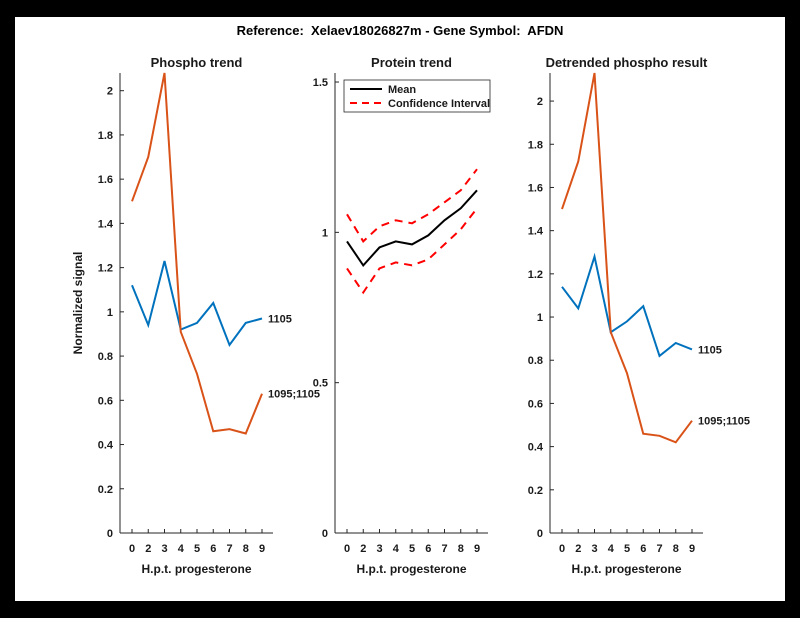 This screenshot has width=800, height=618. I want to click on panel-title: Phospho trend, so click(197, 62).